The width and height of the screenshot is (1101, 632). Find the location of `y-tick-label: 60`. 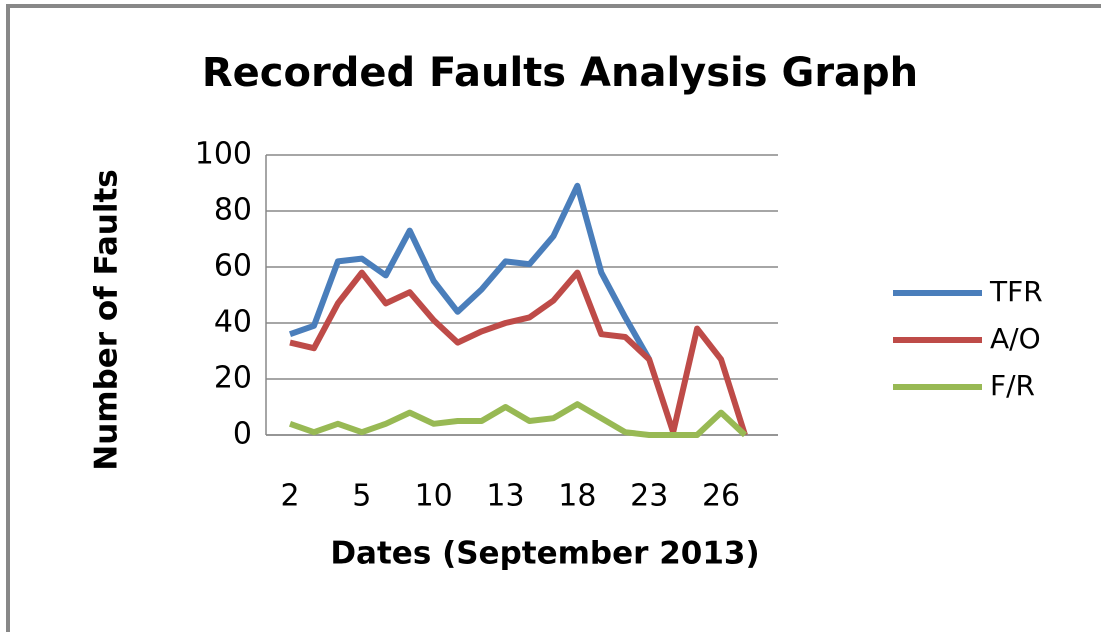

y-tick-label: 60 is located at coordinates (233, 266).